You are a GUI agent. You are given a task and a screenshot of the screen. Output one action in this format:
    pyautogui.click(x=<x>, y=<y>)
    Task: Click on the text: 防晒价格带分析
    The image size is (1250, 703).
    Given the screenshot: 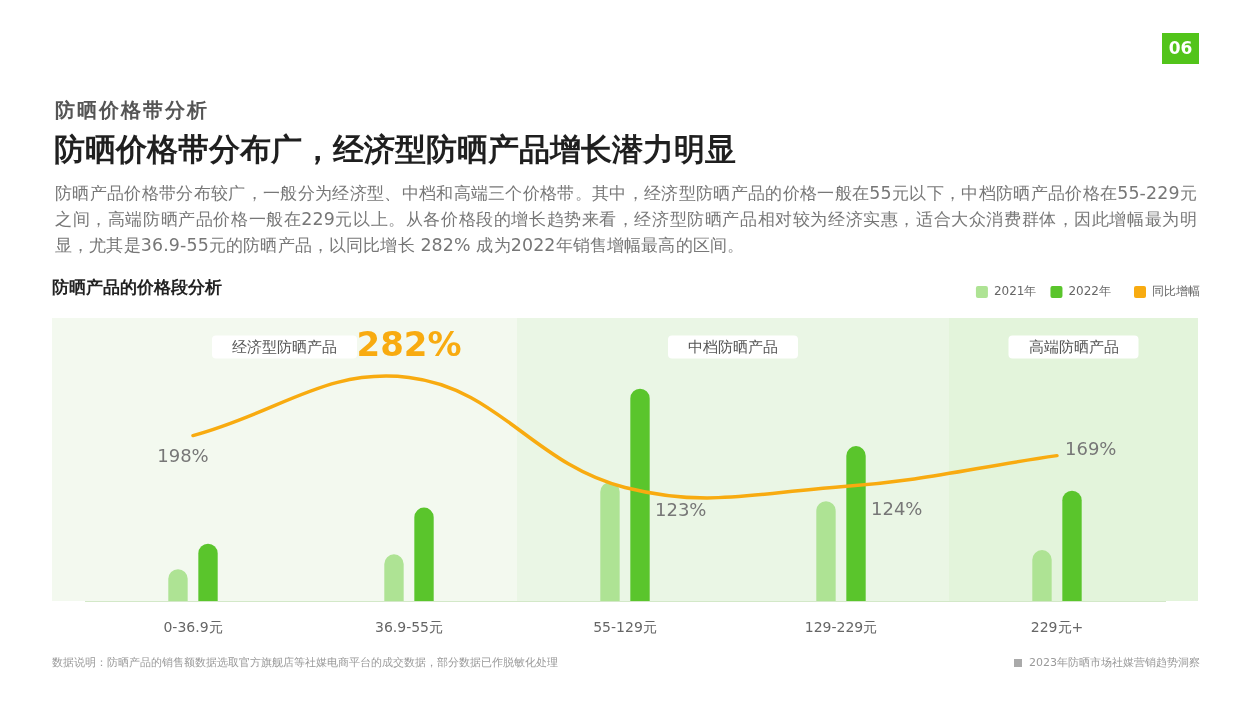 What is the action you would take?
    pyautogui.click(x=132, y=110)
    